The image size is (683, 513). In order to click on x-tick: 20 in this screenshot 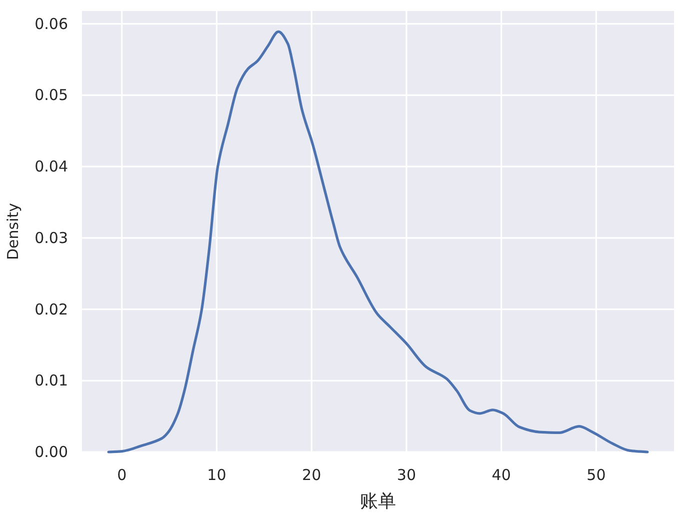, I will do `click(312, 475)`.